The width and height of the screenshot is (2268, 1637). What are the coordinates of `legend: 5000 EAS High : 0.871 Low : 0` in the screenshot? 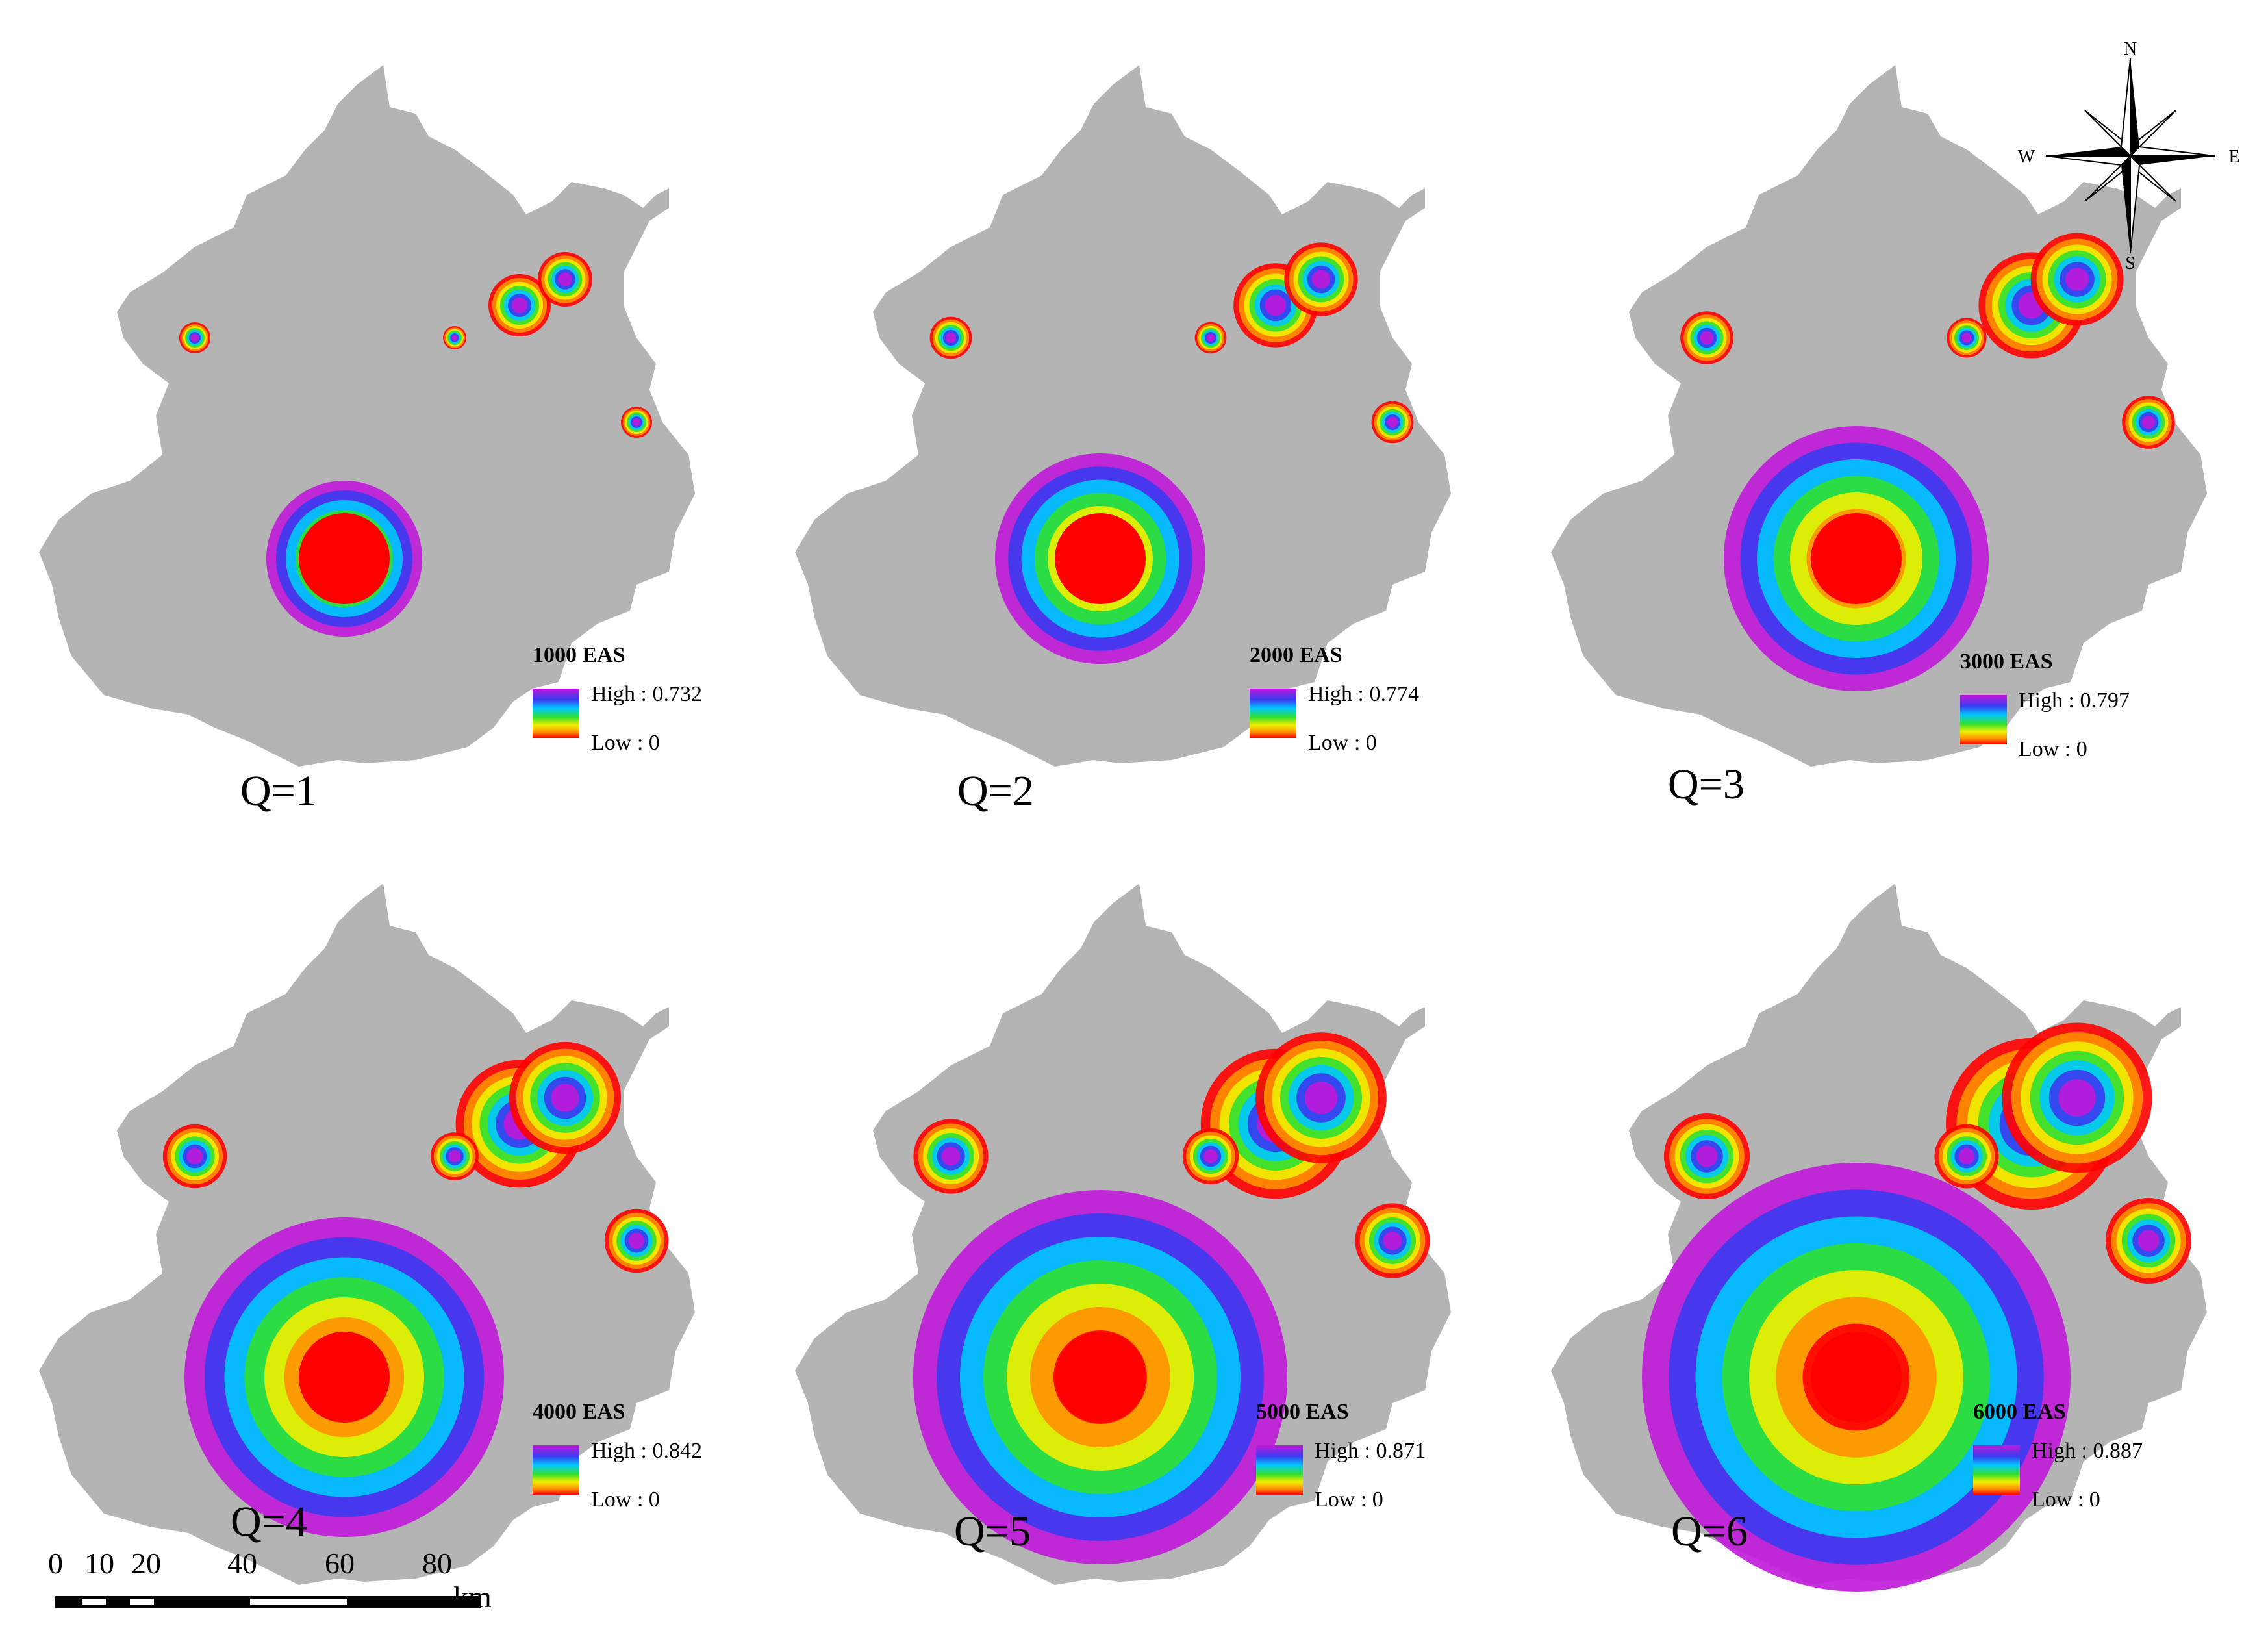 It's located at (1373, 1465).